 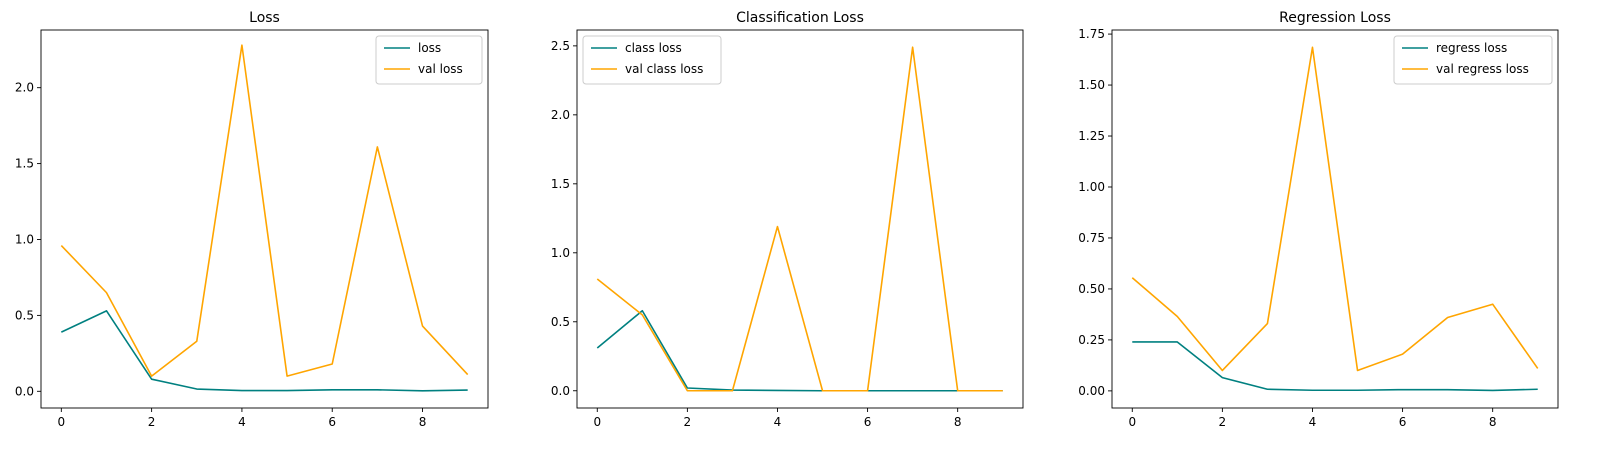 I want to click on chart-title: Loss, so click(x=264, y=18).